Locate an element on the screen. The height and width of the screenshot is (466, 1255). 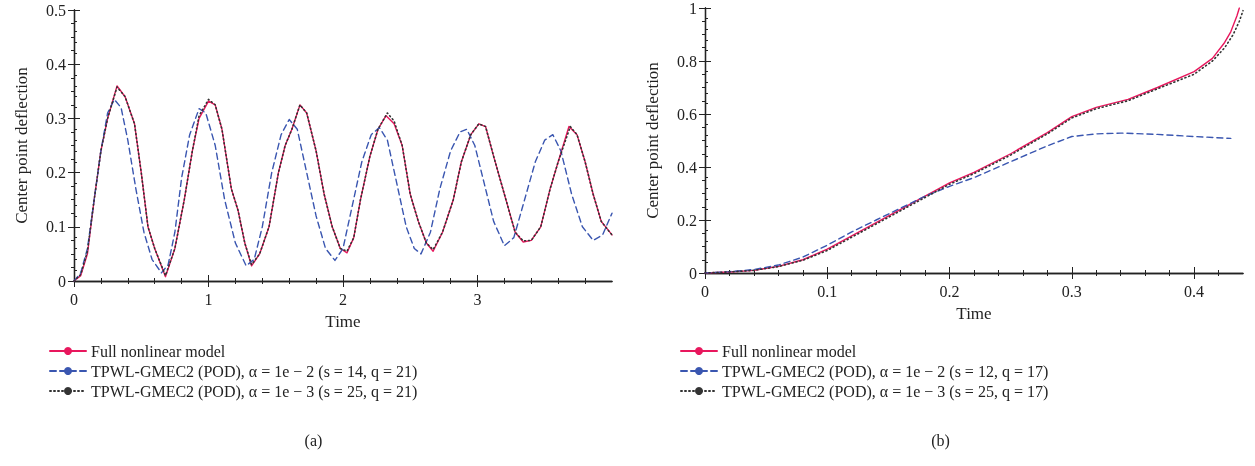
x-tick-label: 3 is located at coordinates (477, 299).